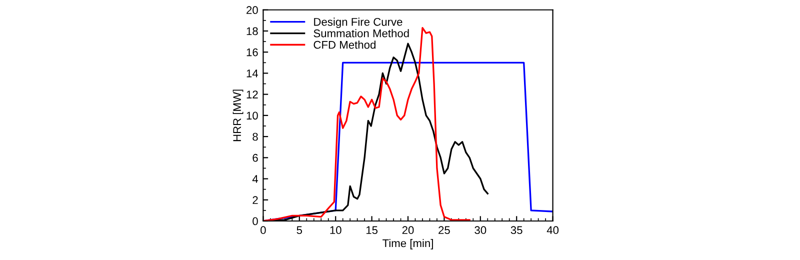 This screenshot has width=800, height=260. Describe the element at coordinates (358, 23) in the screenshot. I see `legend-label: Design Fire Curve` at that location.